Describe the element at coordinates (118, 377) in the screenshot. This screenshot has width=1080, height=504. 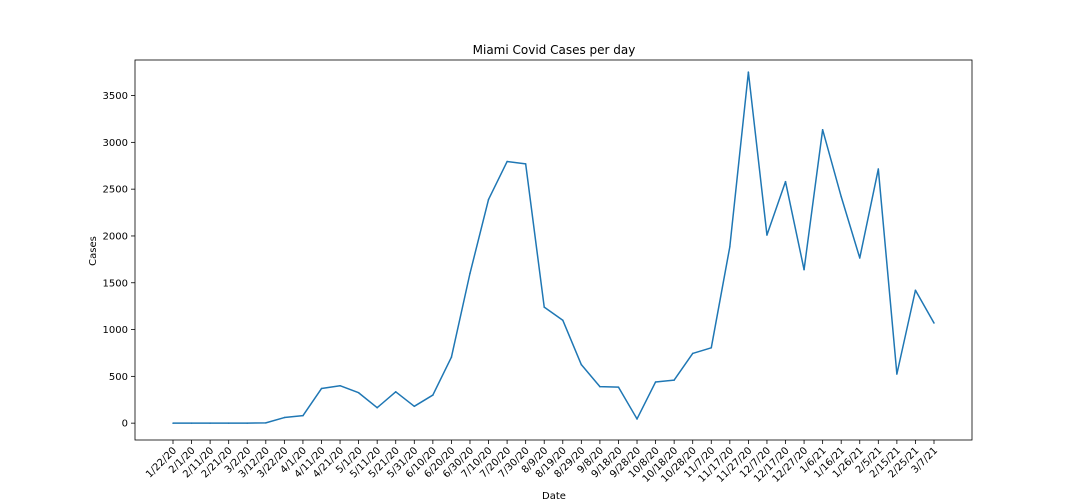
I see `y-tick-label: 500` at that location.